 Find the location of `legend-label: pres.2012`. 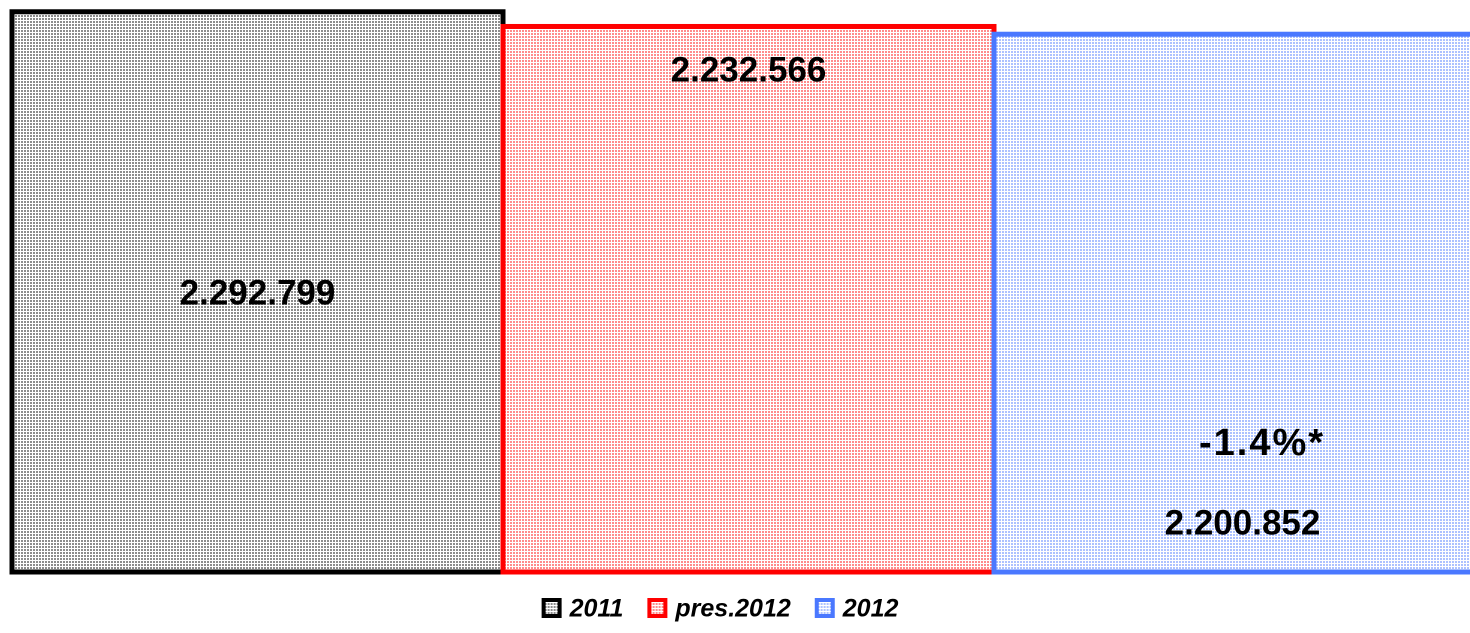

legend-label: pres.2012 is located at coordinates (732, 609).